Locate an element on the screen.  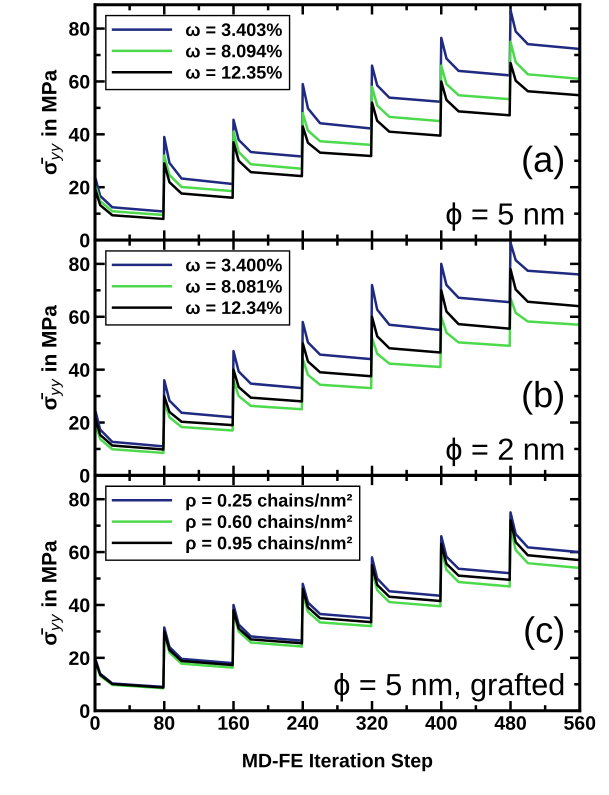
x-tick-label: 480 is located at coordinates (510, 723).